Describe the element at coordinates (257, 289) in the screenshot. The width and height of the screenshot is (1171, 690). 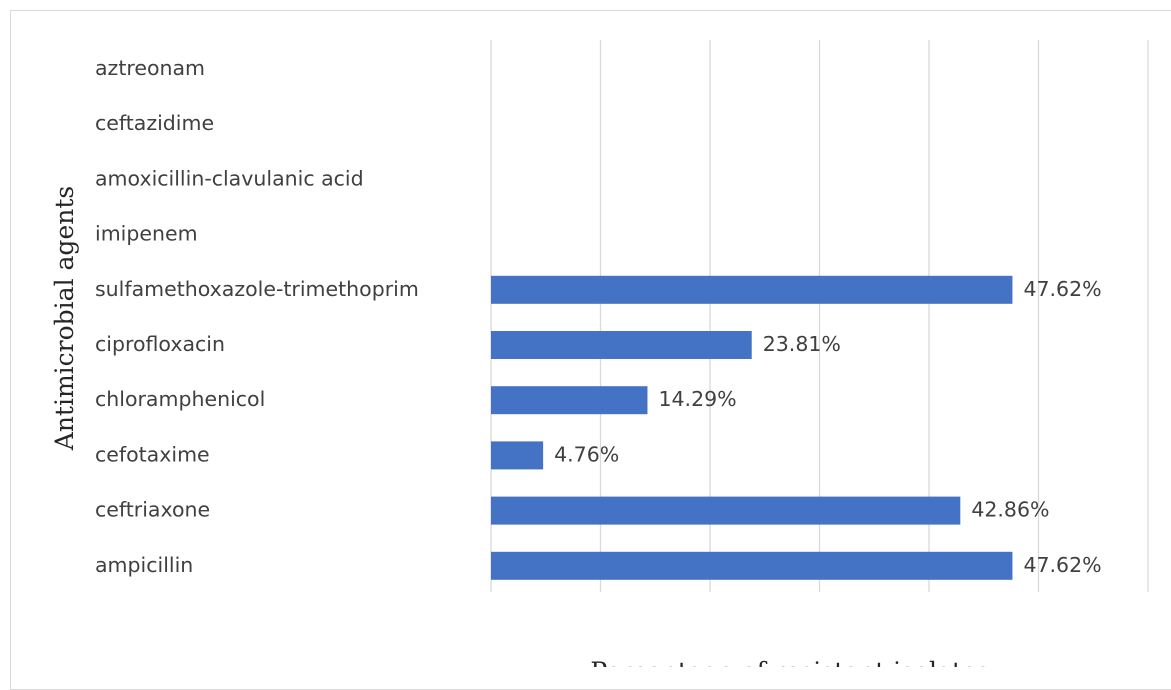
I see `category-label: sulfamethoxazole-trimethoprim` at that location.